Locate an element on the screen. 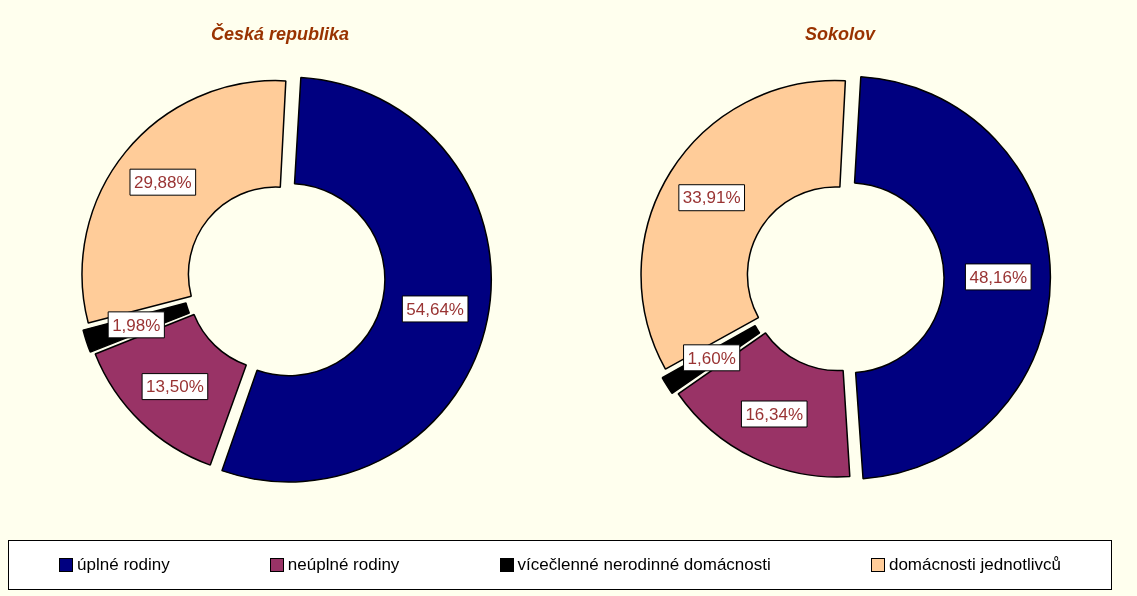 This screenshot has width=1137, height=596. chart-title: Česká republika is located at coordinates (280, 33).